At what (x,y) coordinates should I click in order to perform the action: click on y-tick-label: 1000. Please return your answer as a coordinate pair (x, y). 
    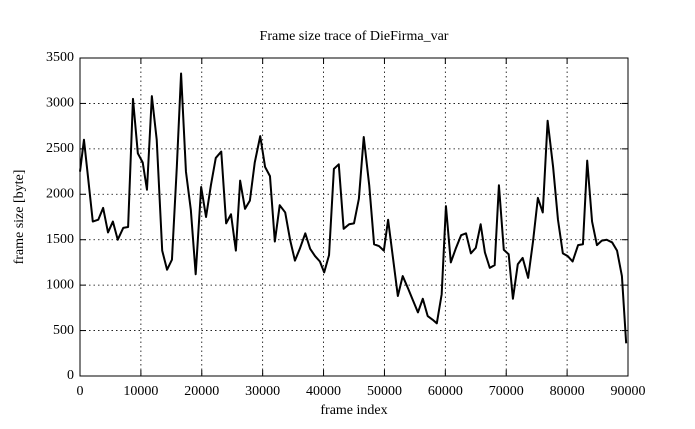
    Looking at the image, I should click on (60, 284).